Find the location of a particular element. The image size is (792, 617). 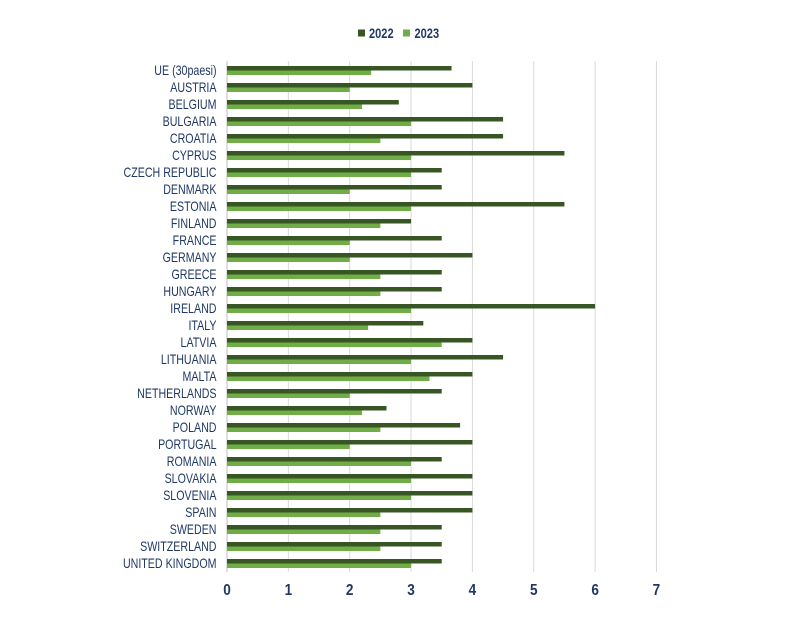

svg-text: SWEDEN is located at coordinates (193, 530).